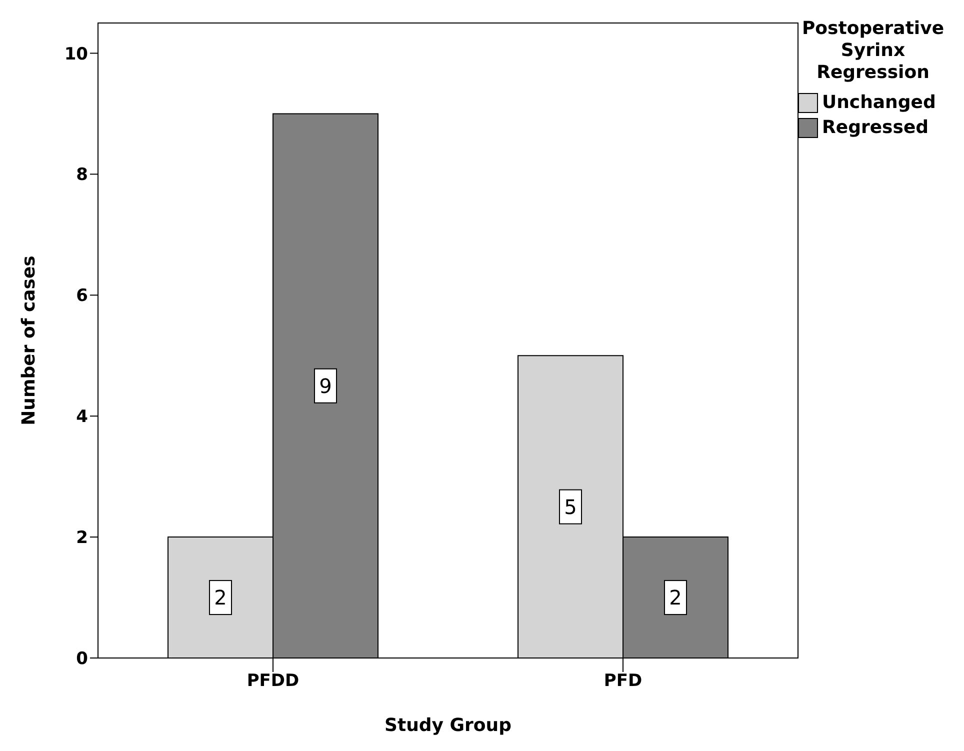 Image resolution: width=964 pixels, height=751 pixels. Describe the element at coordinates (29, 341) in the screenshot. I see `y-axis-title: Number of cases` at that location.